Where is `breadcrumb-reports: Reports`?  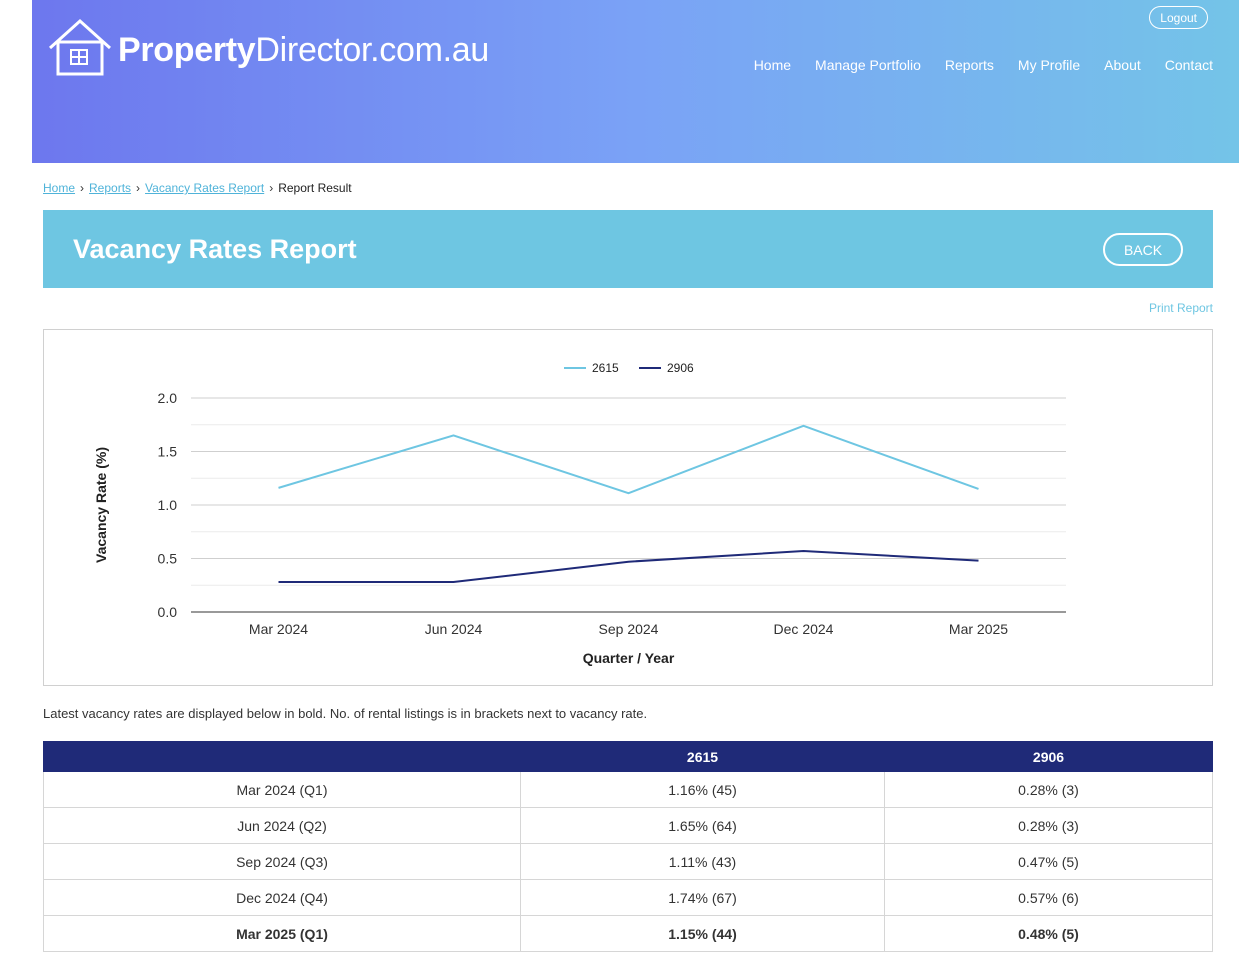 breadcrumb-reports: Reports is located at coordinates (110, 188).